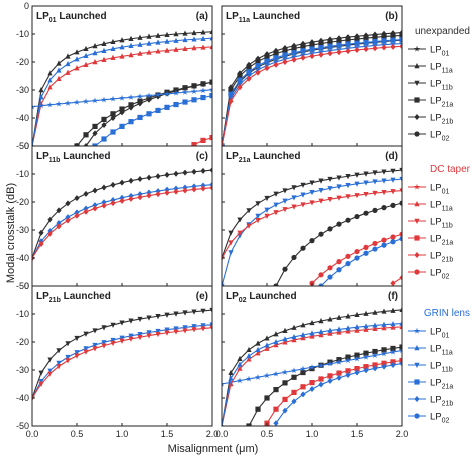 Image resolution: width=474 pixels, height=459 pixels. I want to click on series-grin_lens-LP21b, so click(122, 221).